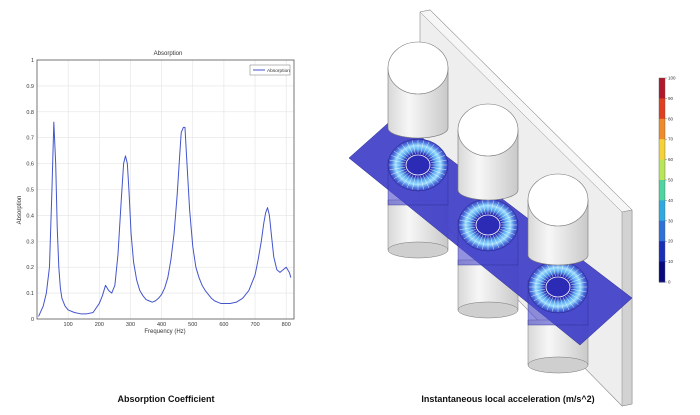 The image size is (700, 415). I want to click on y-tick-label: 0.8, so click(30, 113).